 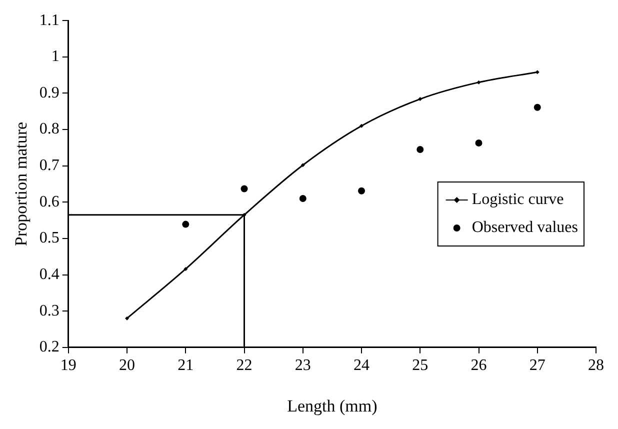 I want to click on y-tick-label: 0.8, so click(x=49, y=129).